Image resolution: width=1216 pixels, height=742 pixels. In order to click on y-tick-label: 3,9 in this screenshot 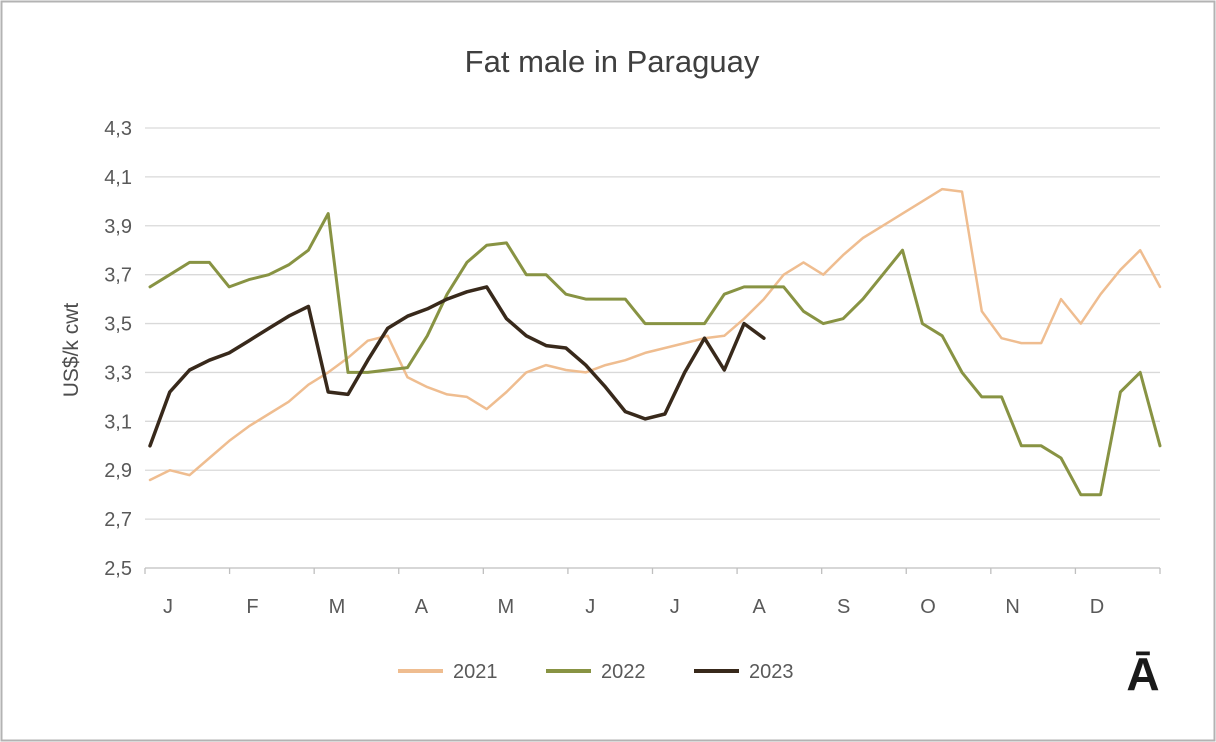, I will do `click(118, 227)`.